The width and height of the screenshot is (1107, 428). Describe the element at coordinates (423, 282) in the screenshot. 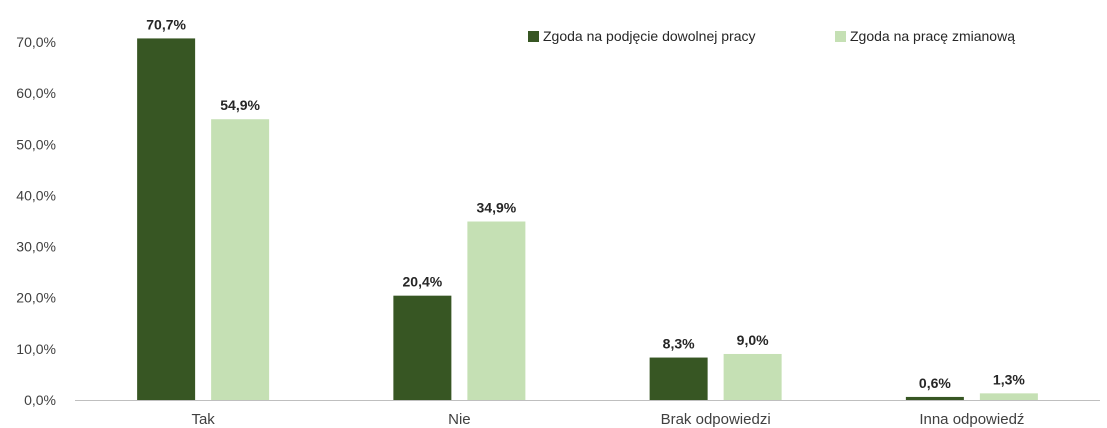

I see `data-label: 20,4%` at that location.